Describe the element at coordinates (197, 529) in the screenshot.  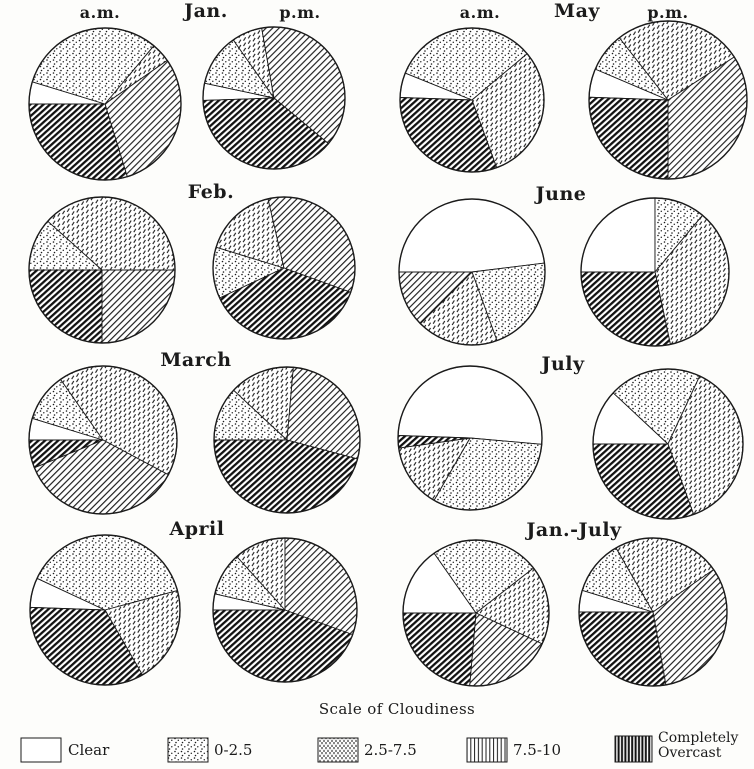
I see `row-label-april: April` at that location.